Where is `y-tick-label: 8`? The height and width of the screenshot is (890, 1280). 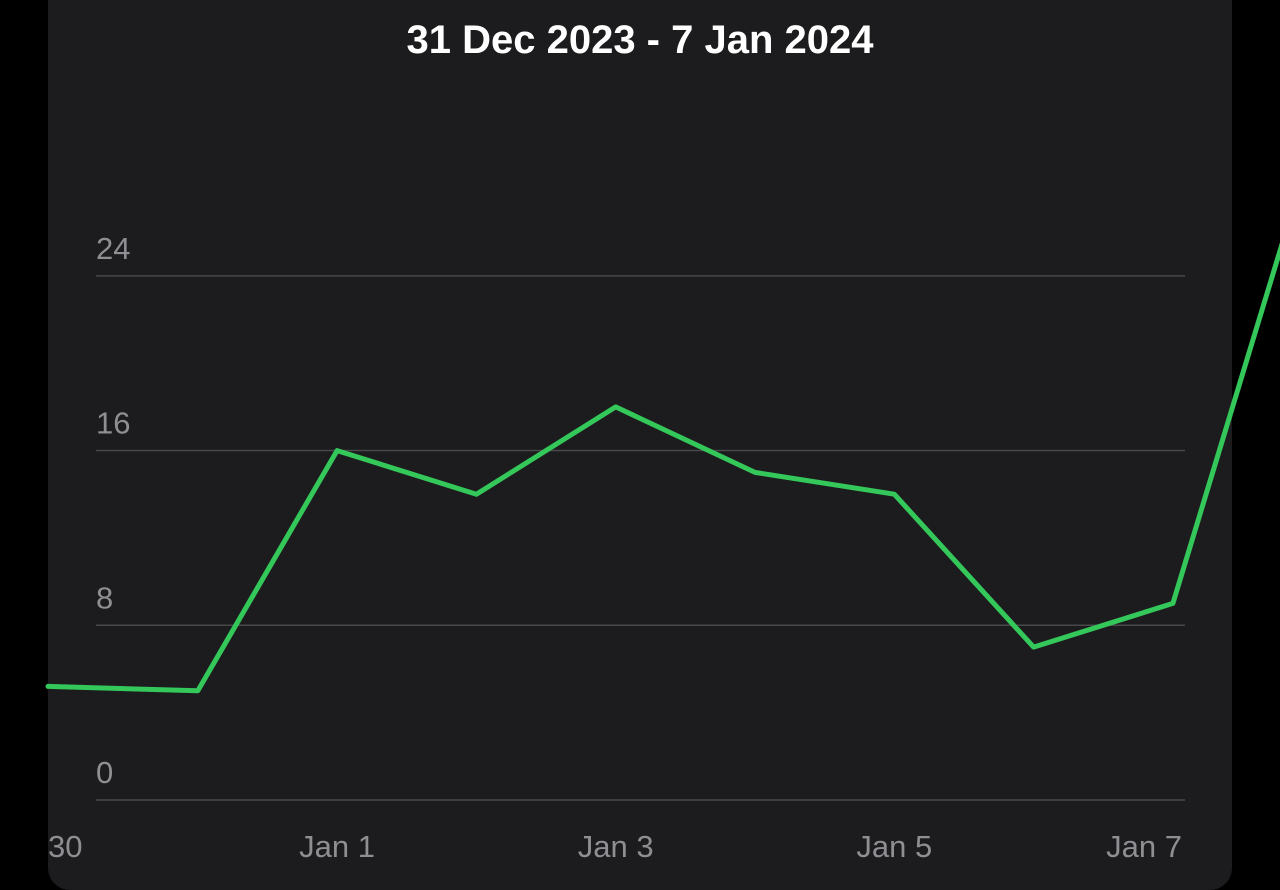 y-tick-label: 8 is located at coordinates (104, 597).